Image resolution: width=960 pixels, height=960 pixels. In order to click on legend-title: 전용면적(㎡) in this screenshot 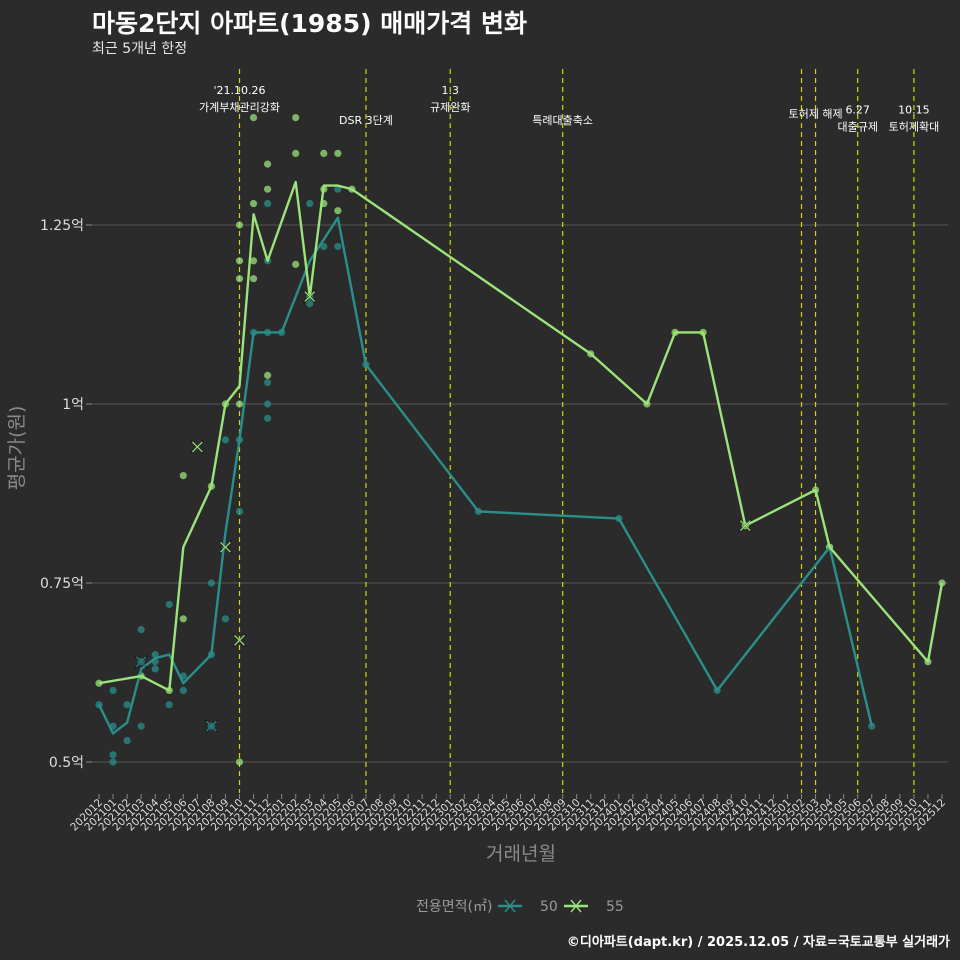, I will do `click(454, 907)`.